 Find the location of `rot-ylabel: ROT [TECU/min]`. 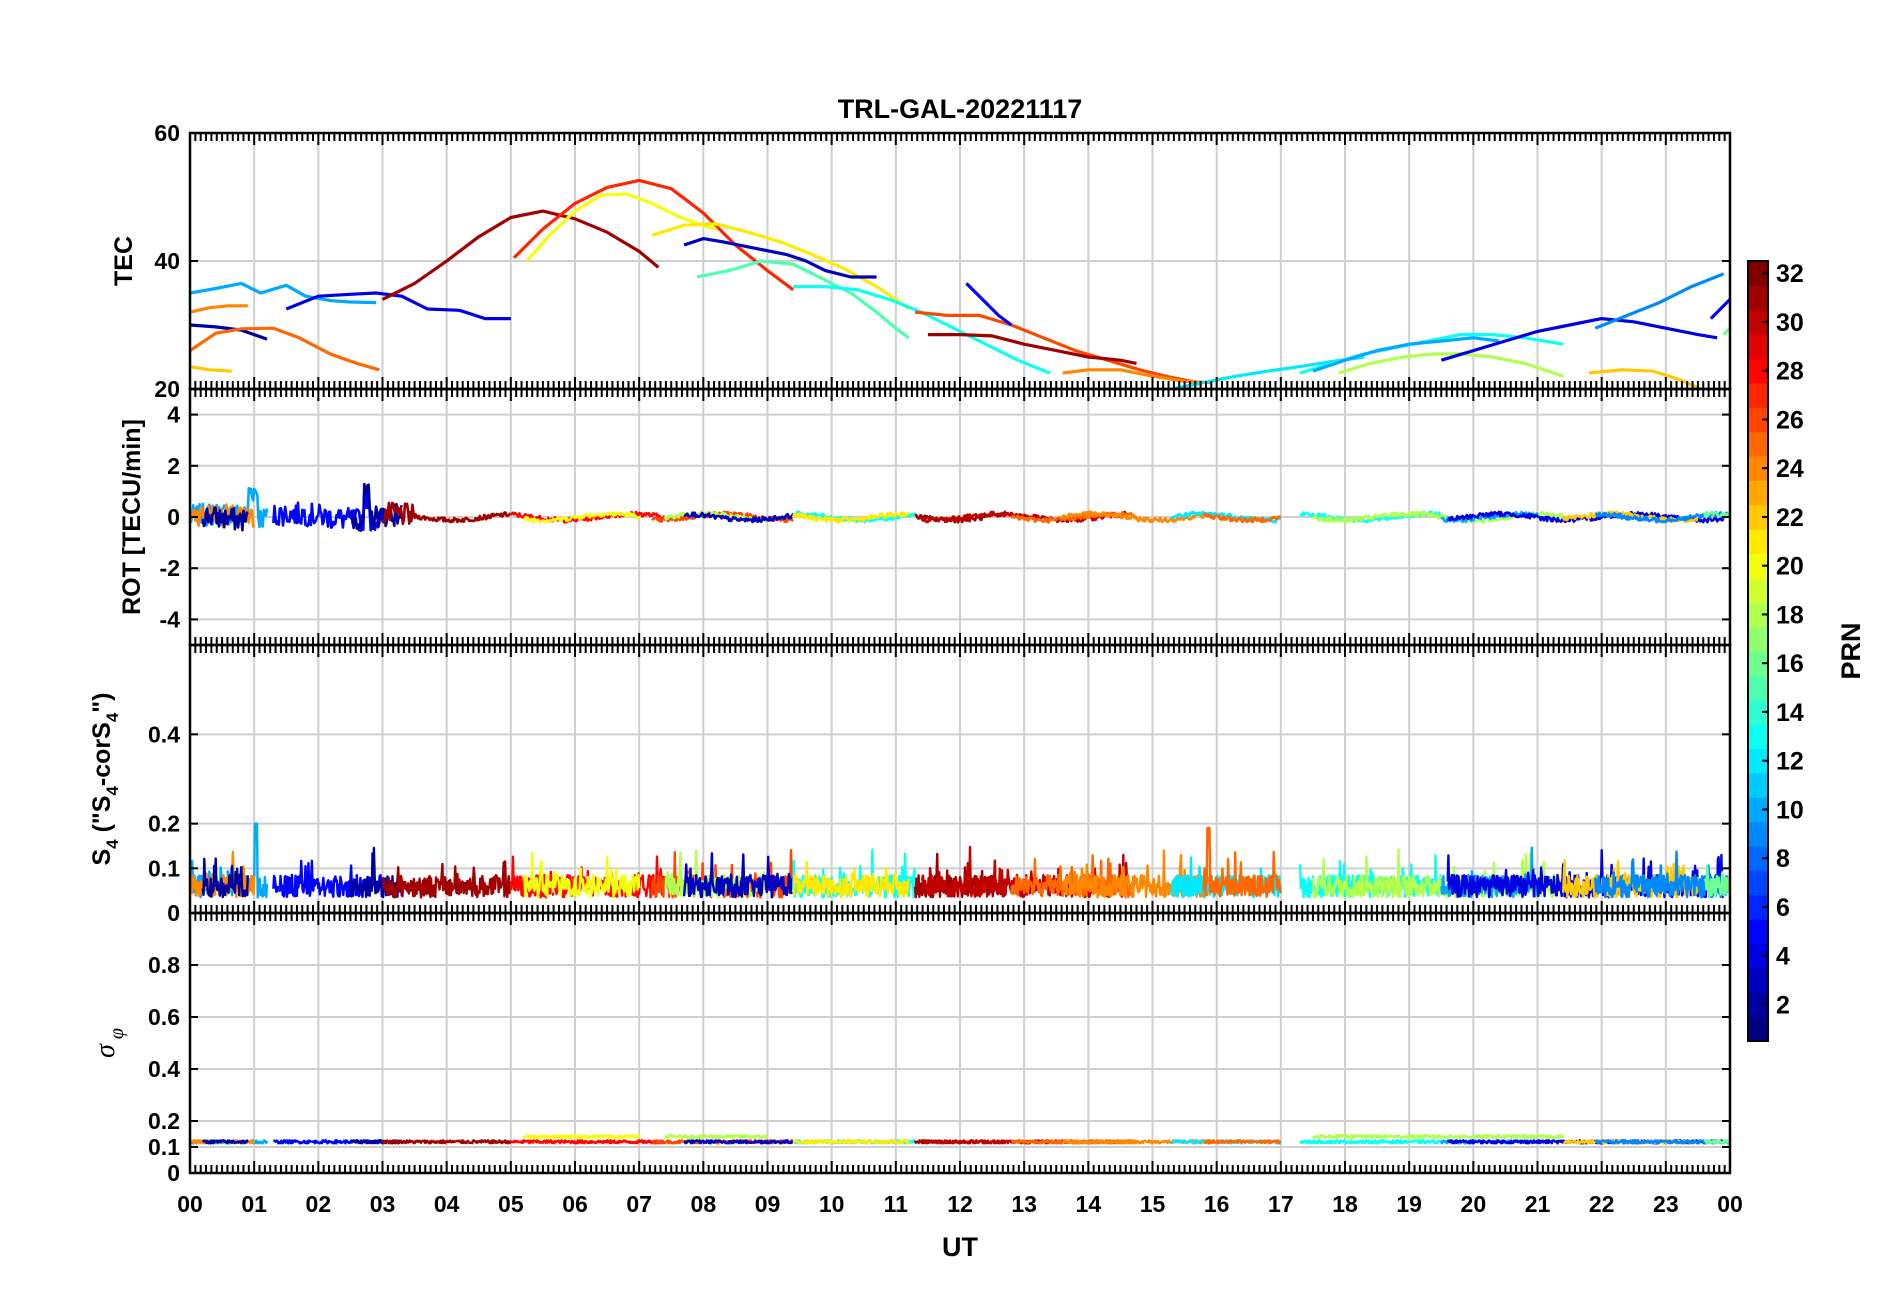

rot-ylabel: ROT [TECU/min] is located at coordinates (132, 517).